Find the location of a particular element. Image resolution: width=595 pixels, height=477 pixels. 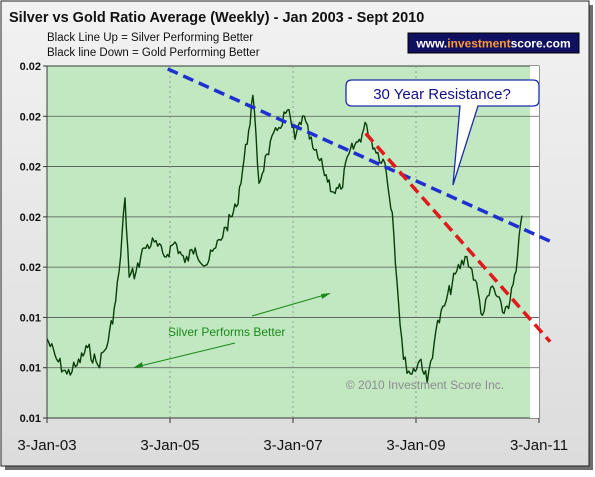

resistance-callout: 30 Year Resistance? is located at coordinates (442, 132).